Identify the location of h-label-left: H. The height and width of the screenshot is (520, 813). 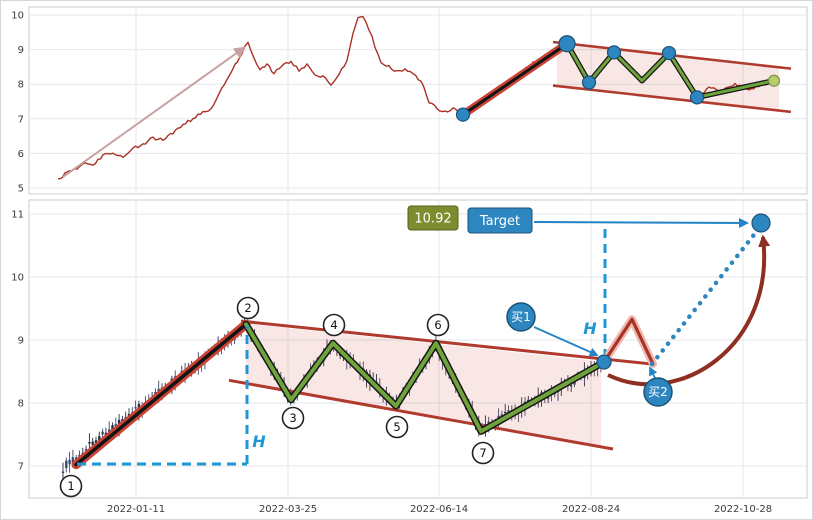
(259, 441).